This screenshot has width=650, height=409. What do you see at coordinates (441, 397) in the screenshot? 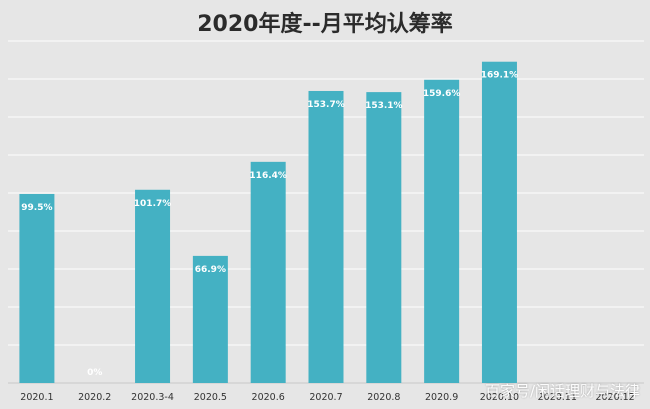
I see `x-tick-label-2020.9: 2020.9` at bounding box center [441, 397].